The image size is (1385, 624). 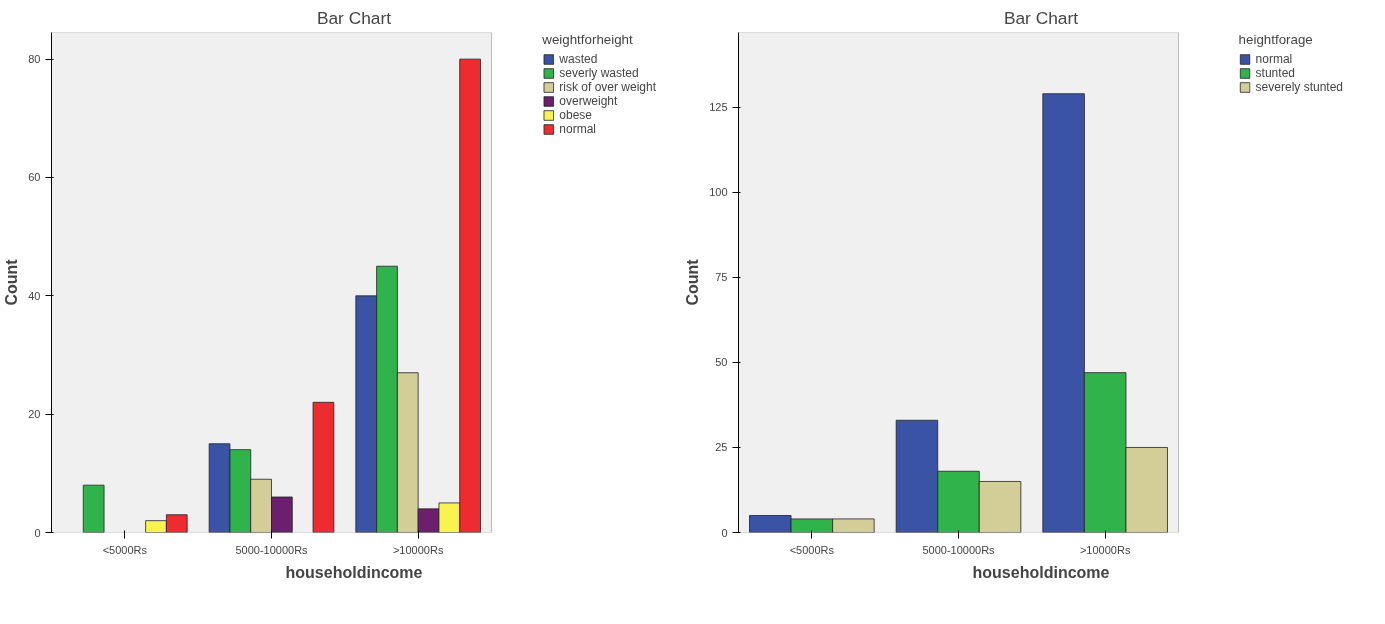 I want to click on y-tick-label: 60, so click(x=34, y=177).